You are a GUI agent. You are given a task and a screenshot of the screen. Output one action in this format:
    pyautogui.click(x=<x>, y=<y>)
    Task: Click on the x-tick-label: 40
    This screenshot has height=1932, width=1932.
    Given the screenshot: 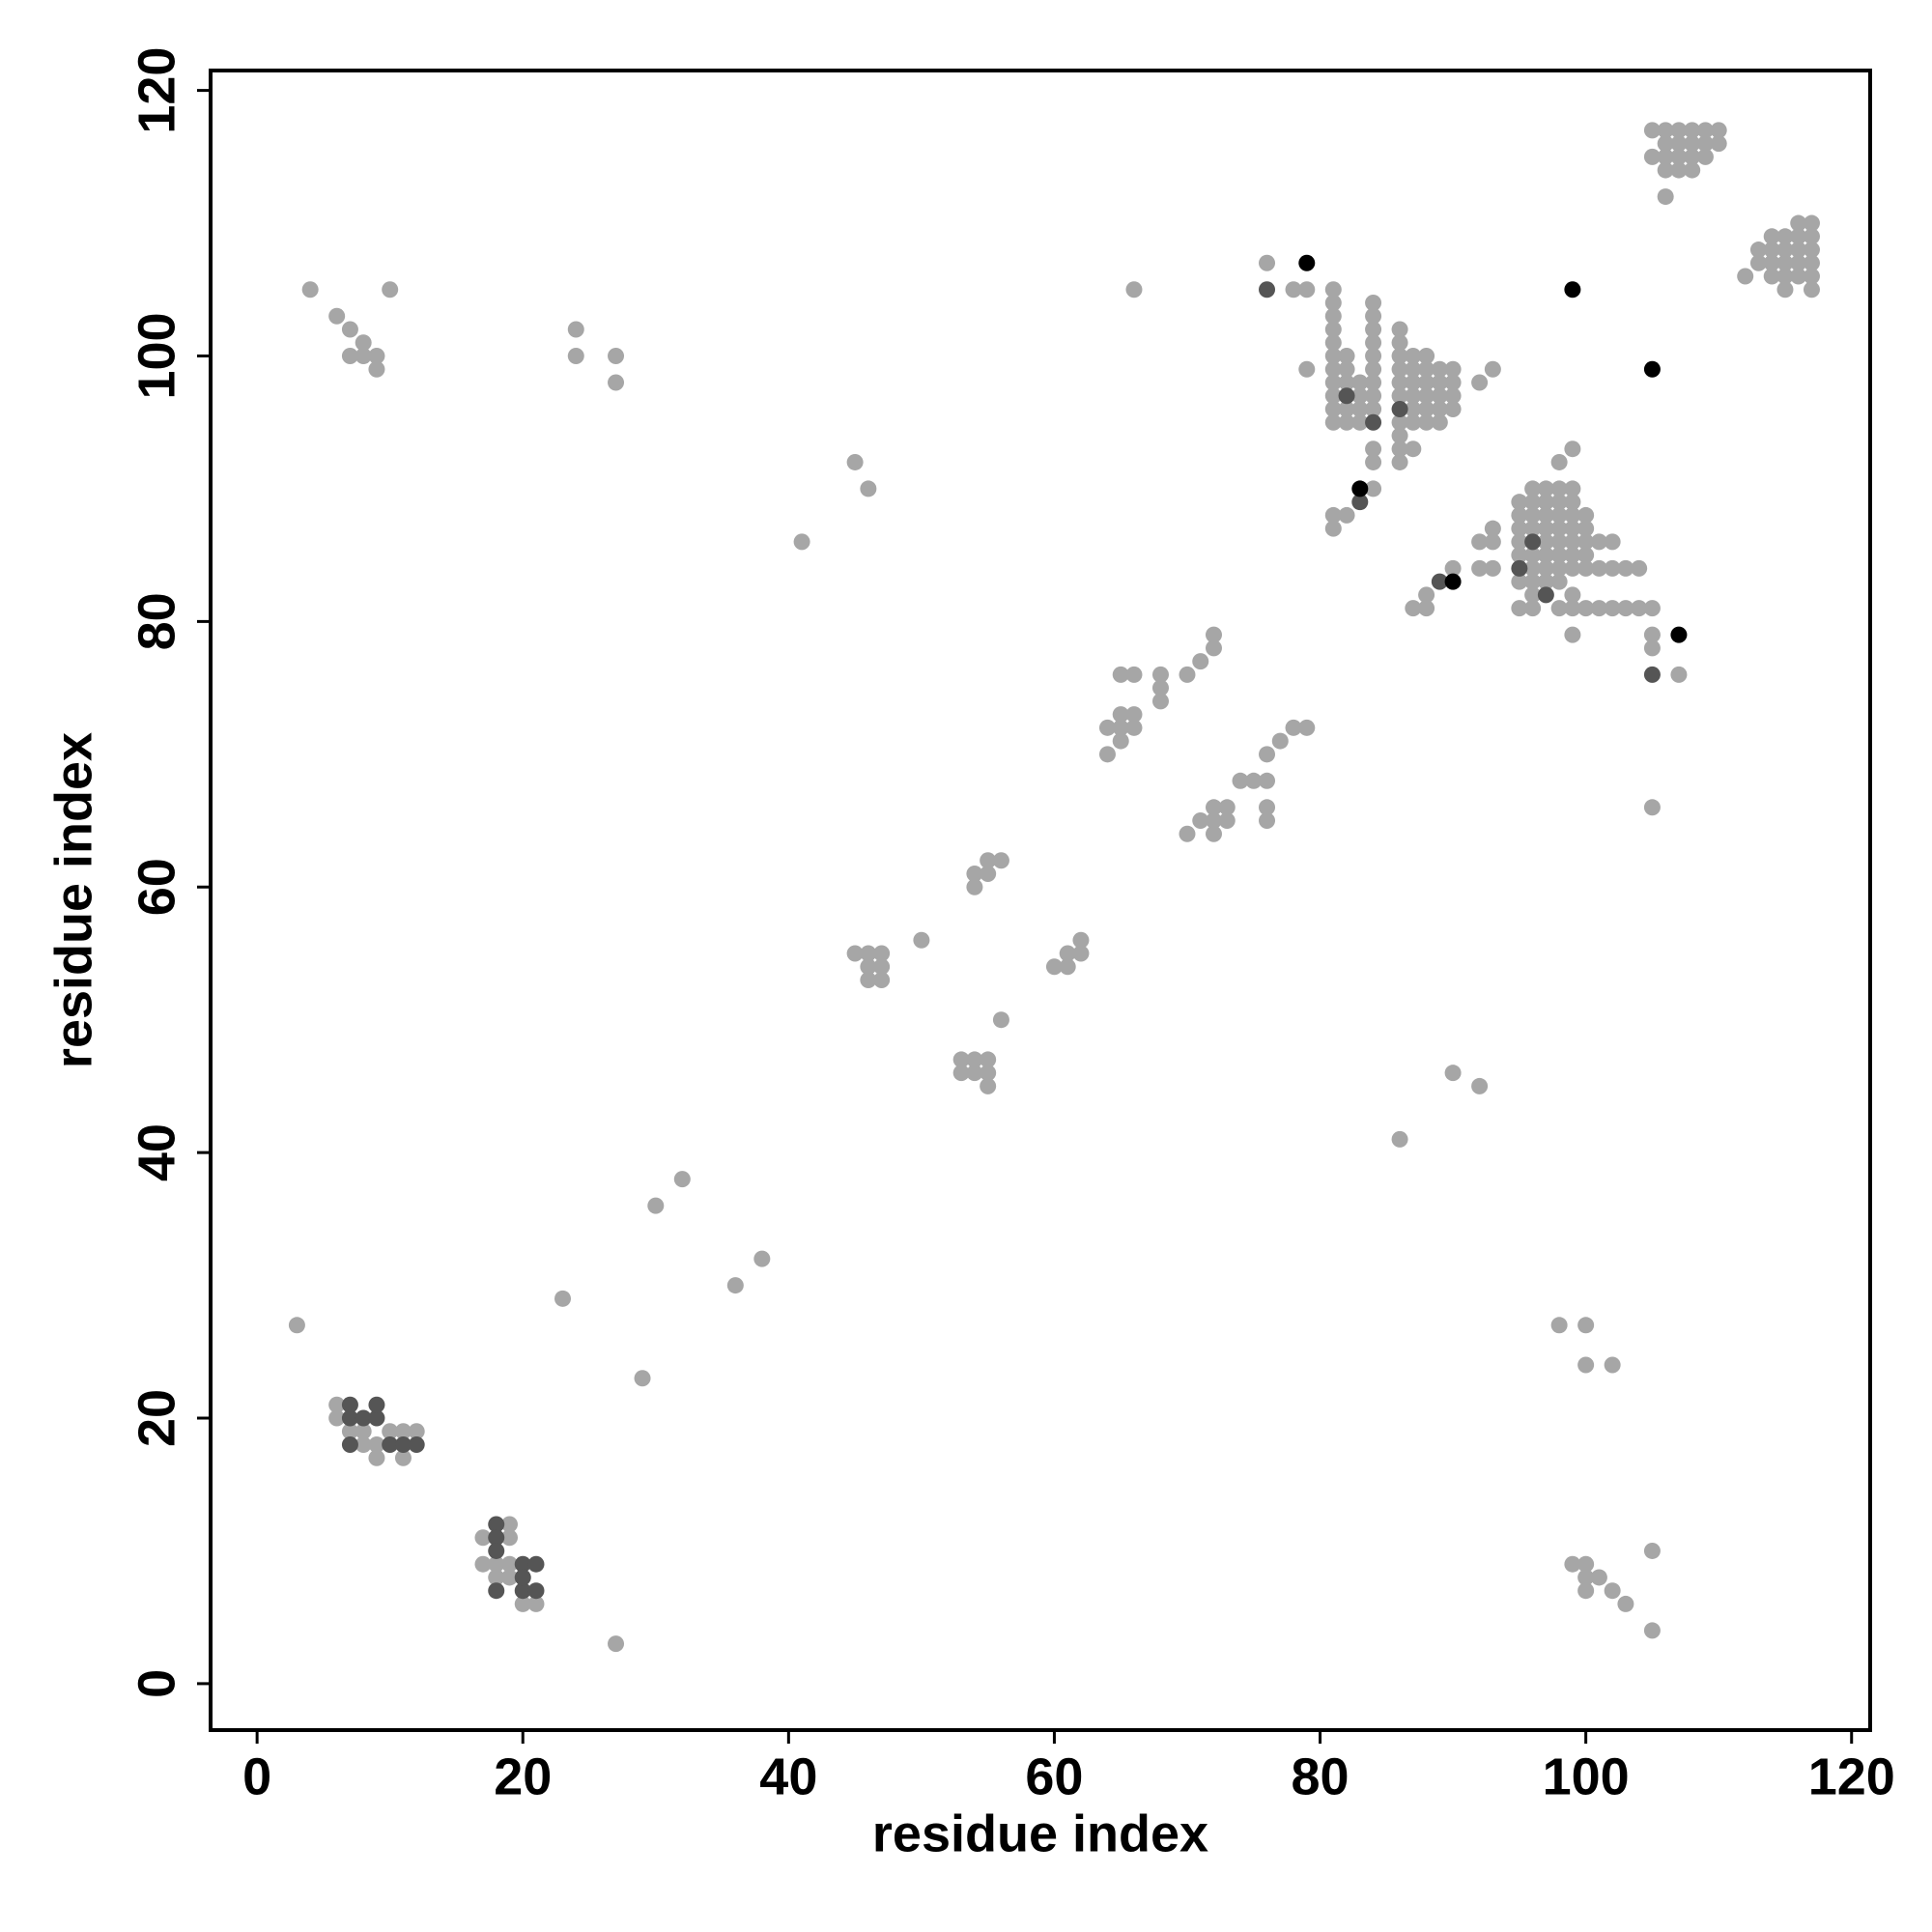 What is the action you would take?
    pyautogui.click(x=788, y=1776)
    